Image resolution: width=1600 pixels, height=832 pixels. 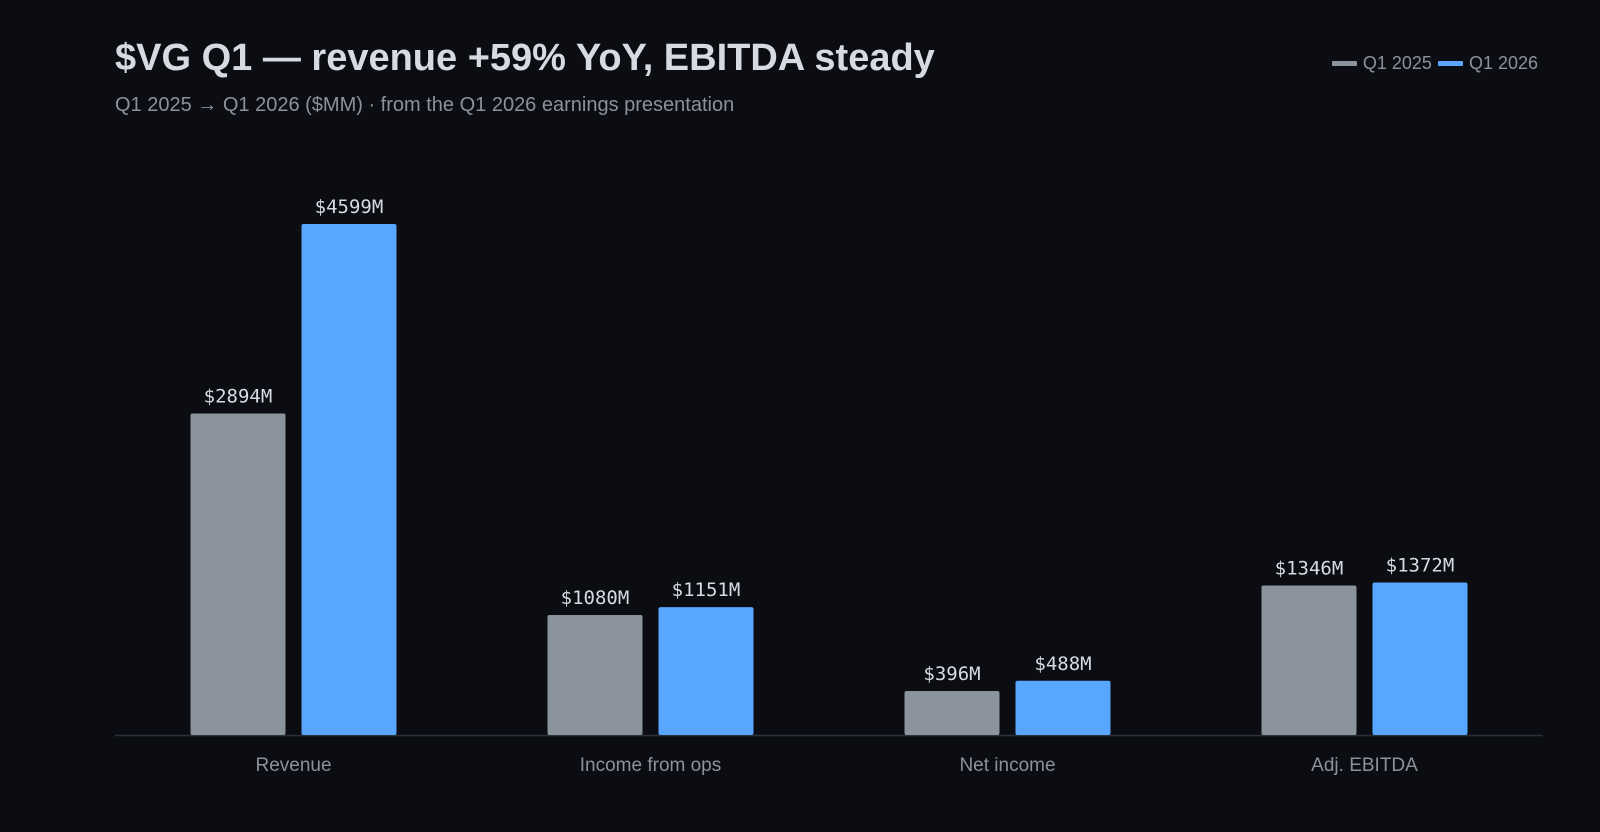 I want to click on bar-income-from-ops-q1-2026, so click(x=706, y=671).